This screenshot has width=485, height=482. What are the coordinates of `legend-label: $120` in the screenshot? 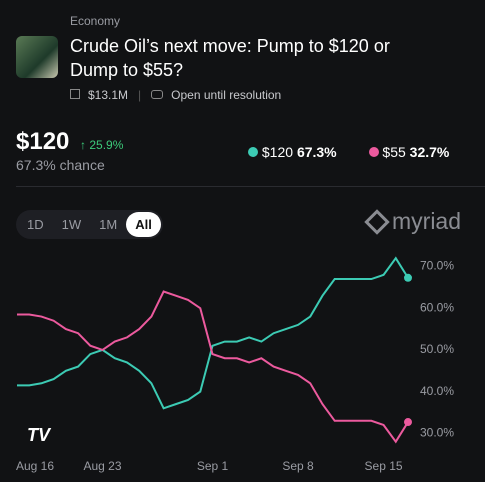 It's located at (277, 152).